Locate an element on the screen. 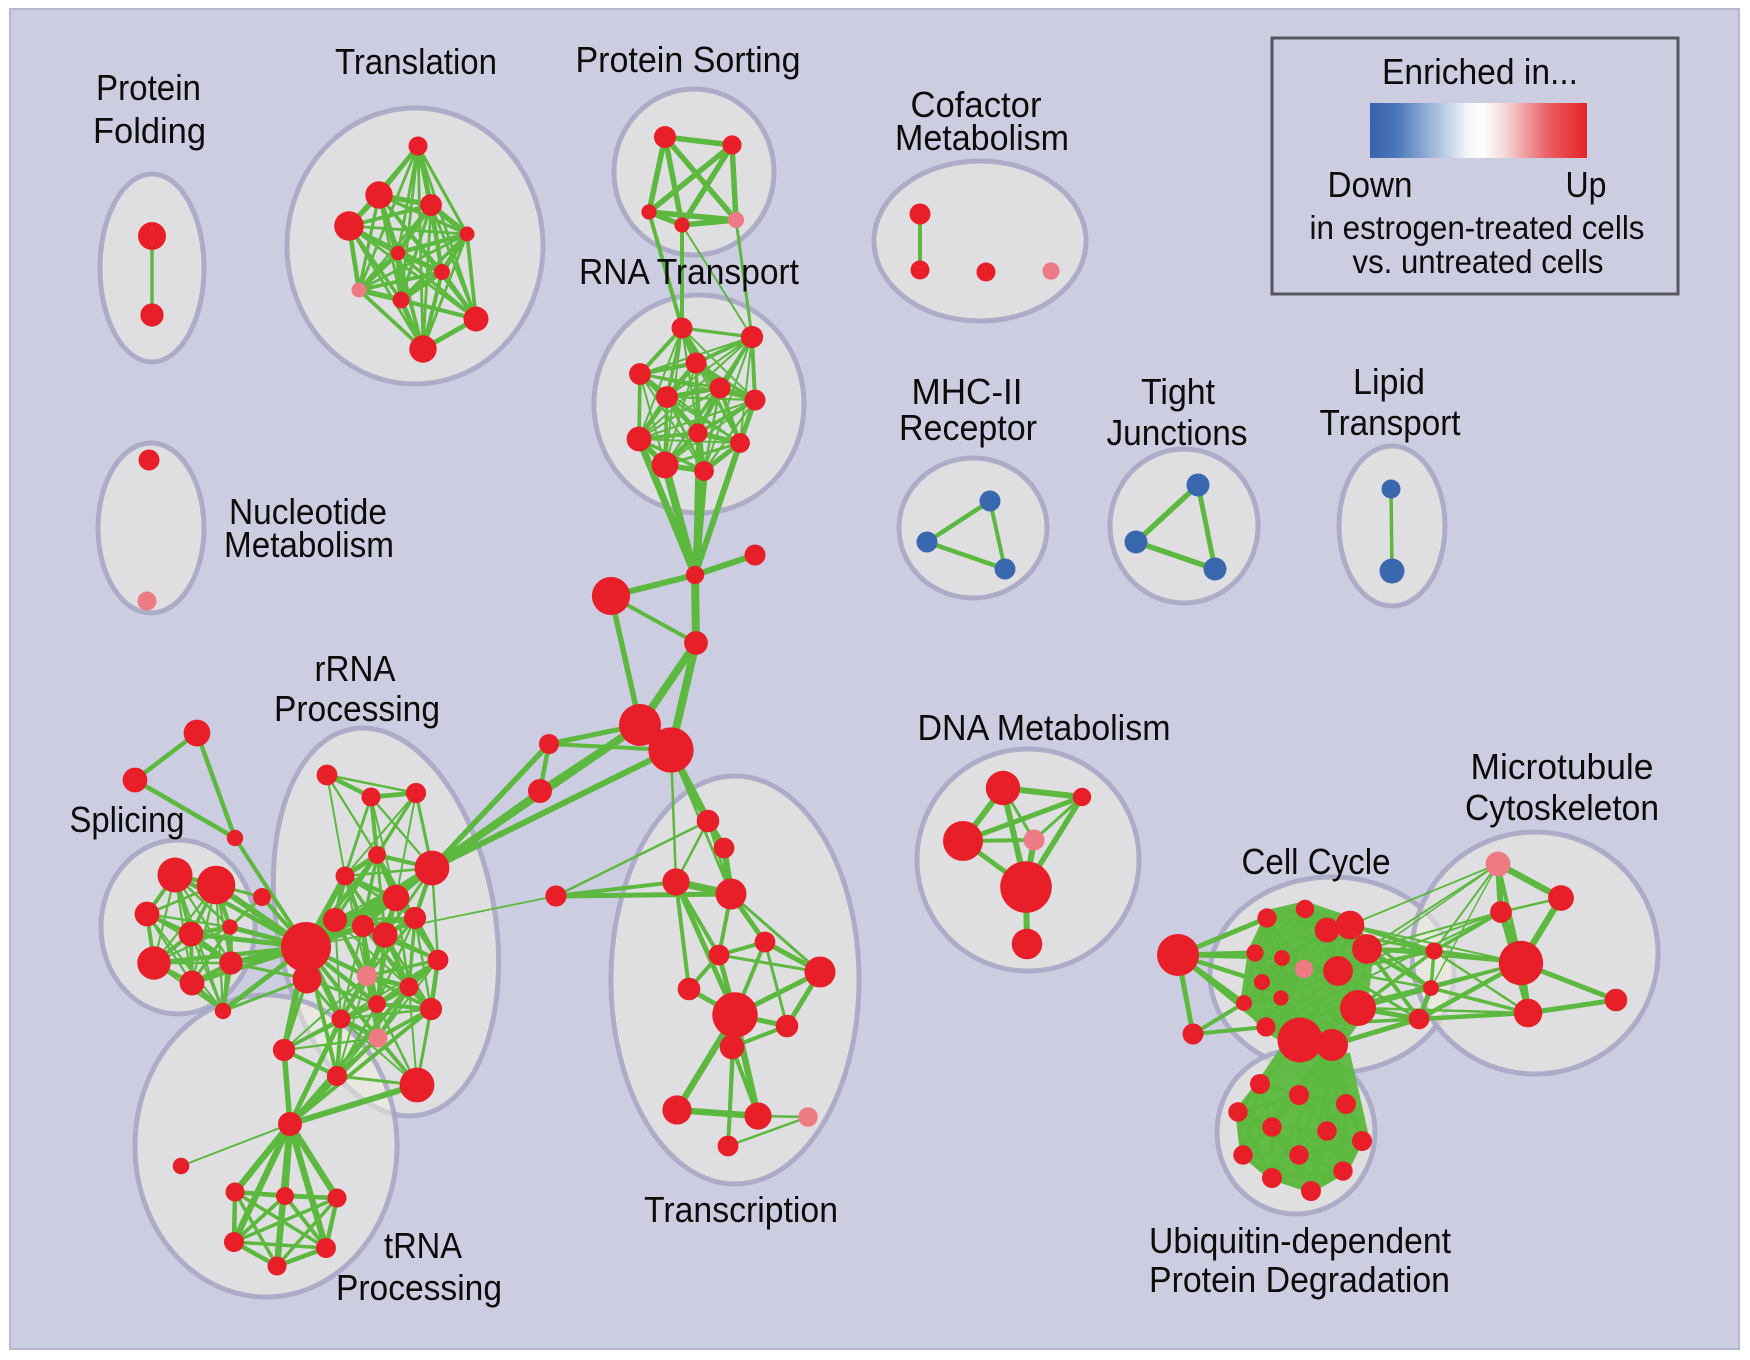  svg-text: MHC-II is located at coordinates (967, 391).